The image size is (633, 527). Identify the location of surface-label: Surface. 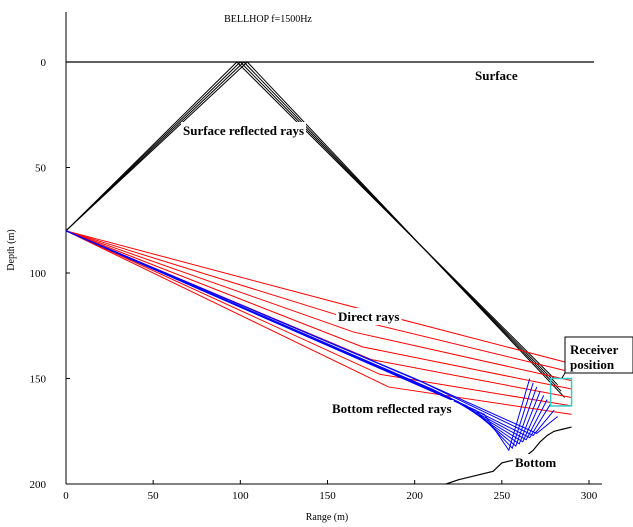
(496, 75).